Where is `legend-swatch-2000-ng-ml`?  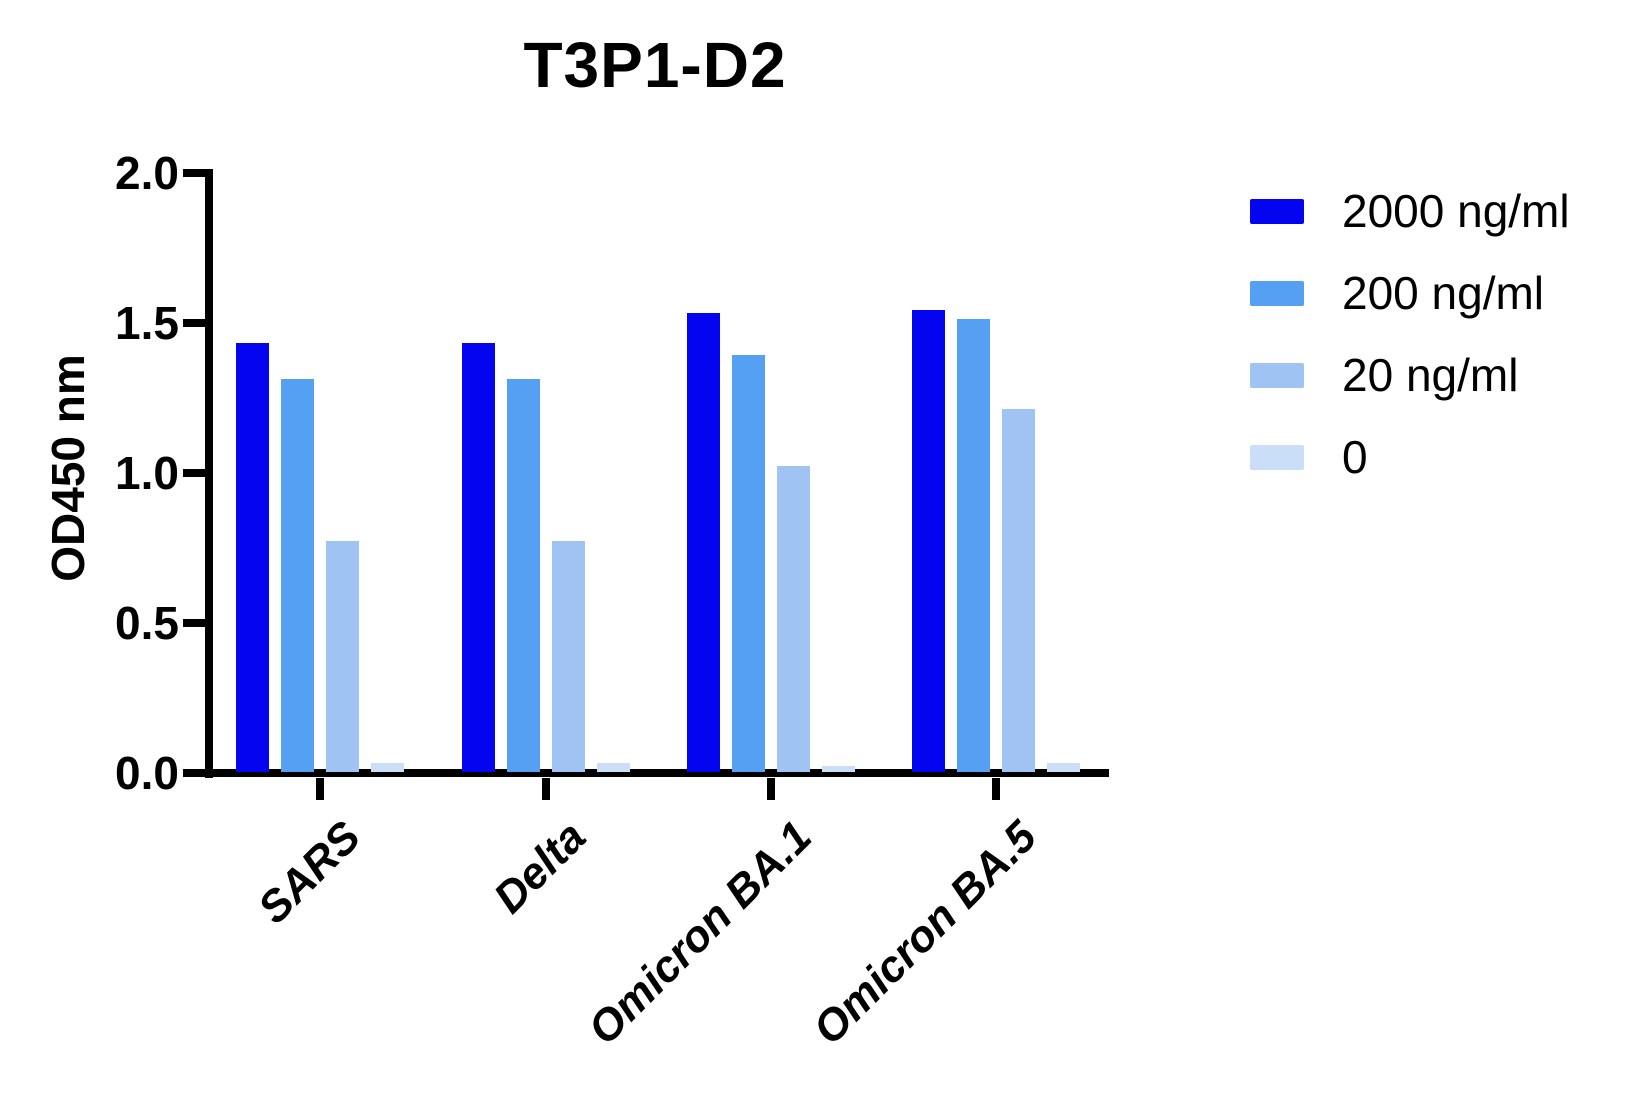
legend-swatch-2000-ng-ml is located at coordinates (1277, 211).